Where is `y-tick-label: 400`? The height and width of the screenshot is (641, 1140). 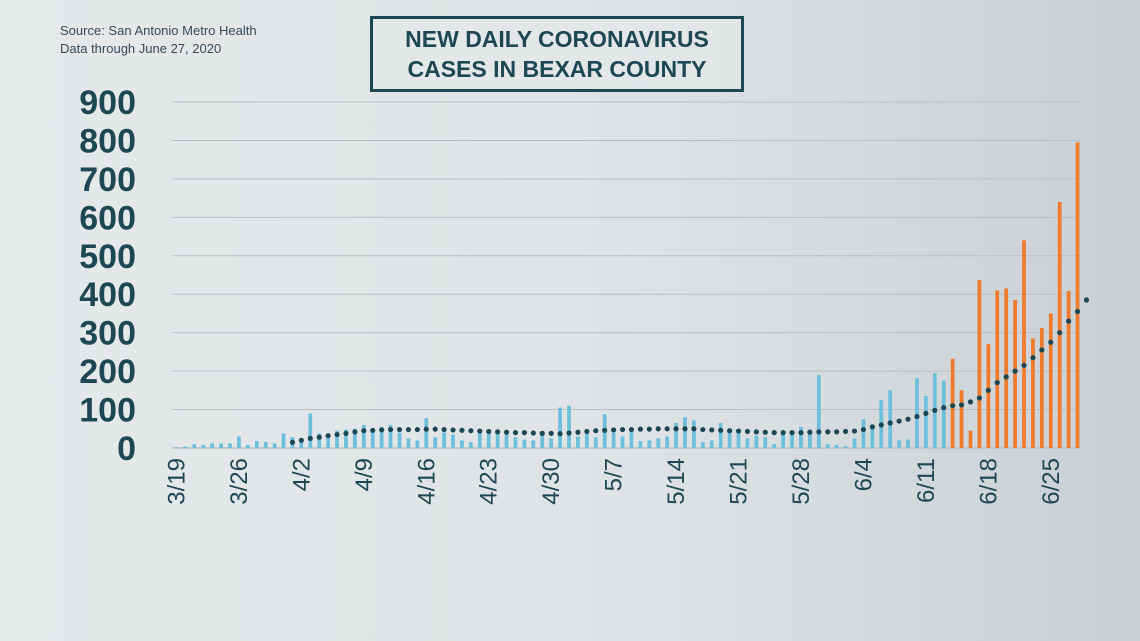
y-tick-label: 400 is located at coordinates (107, 295).